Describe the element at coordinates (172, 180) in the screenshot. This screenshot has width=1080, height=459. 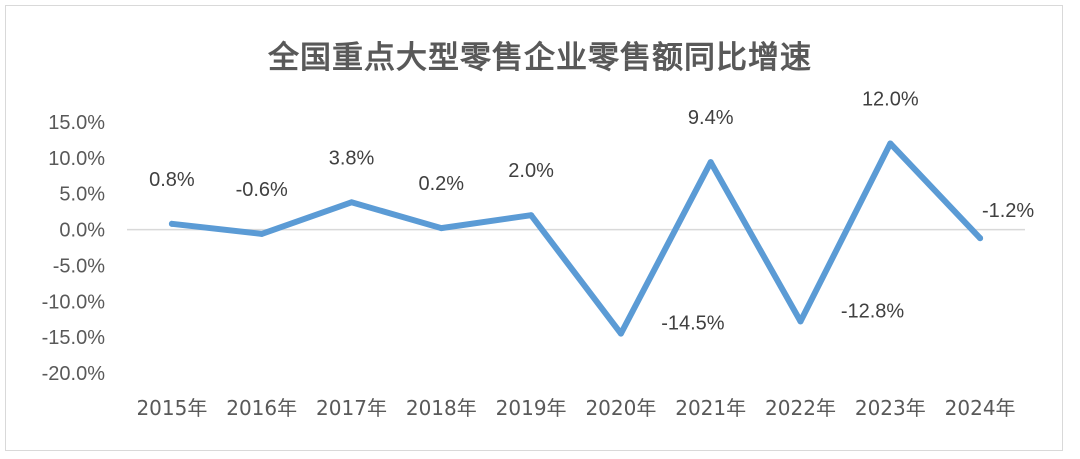
I see `data-label: 0.8%` at that location.